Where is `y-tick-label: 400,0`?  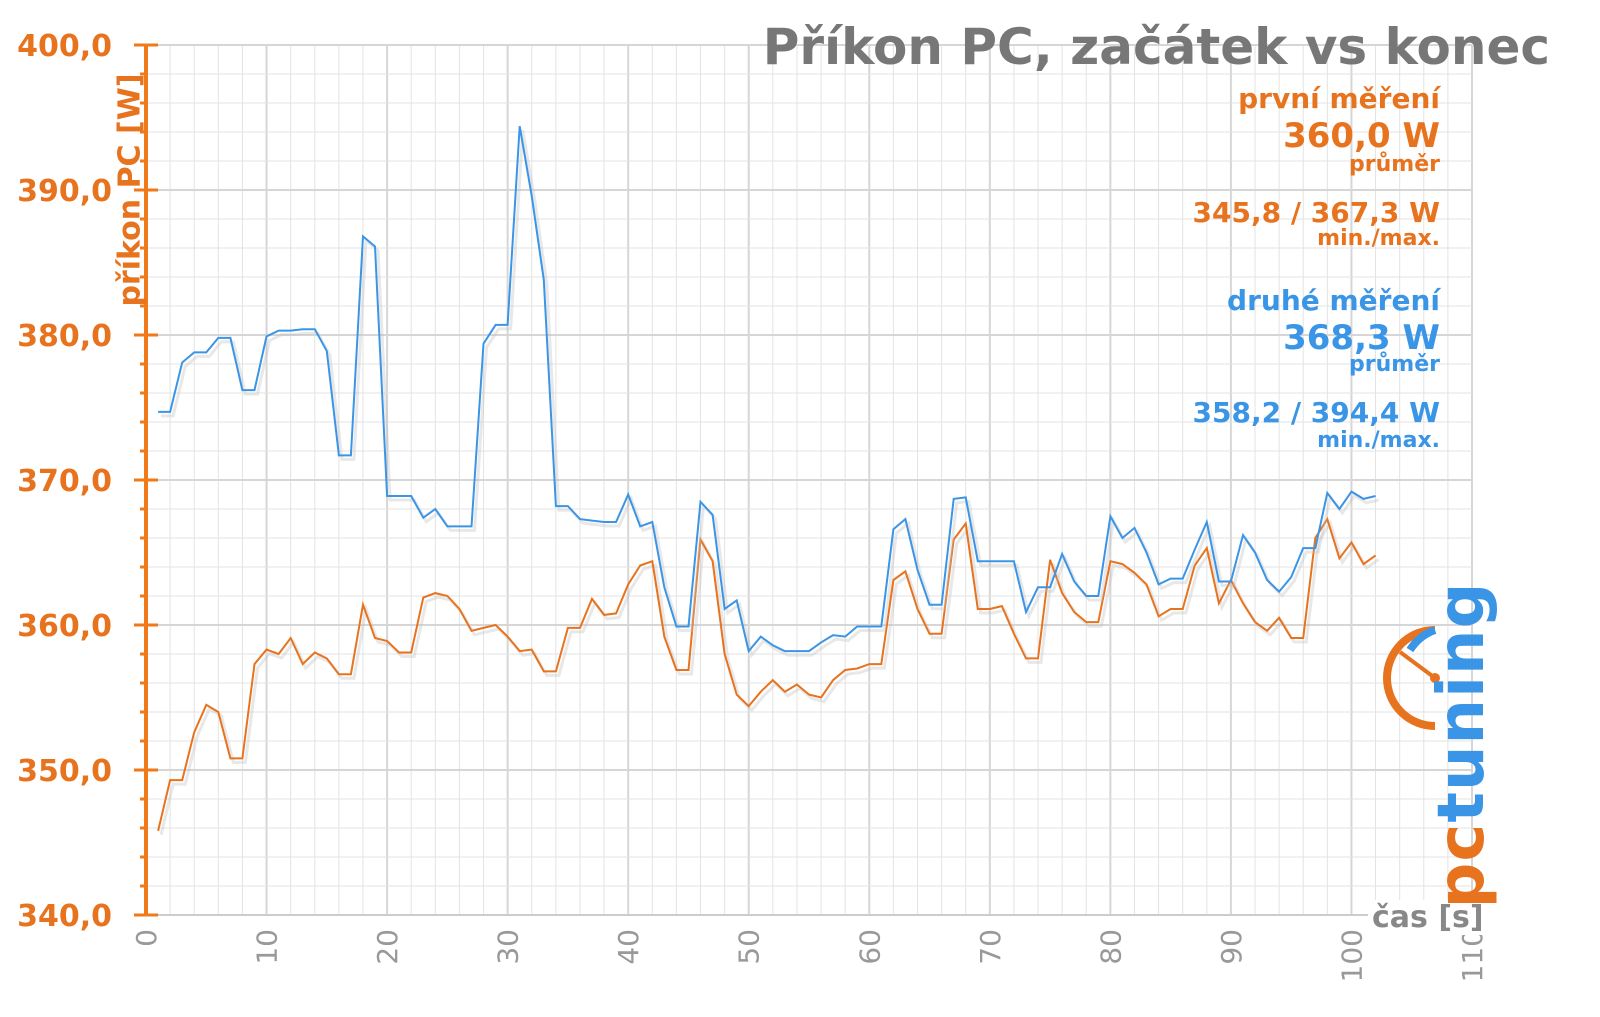
y-tick-label: 400,0 is located at coordinates (64, 46).